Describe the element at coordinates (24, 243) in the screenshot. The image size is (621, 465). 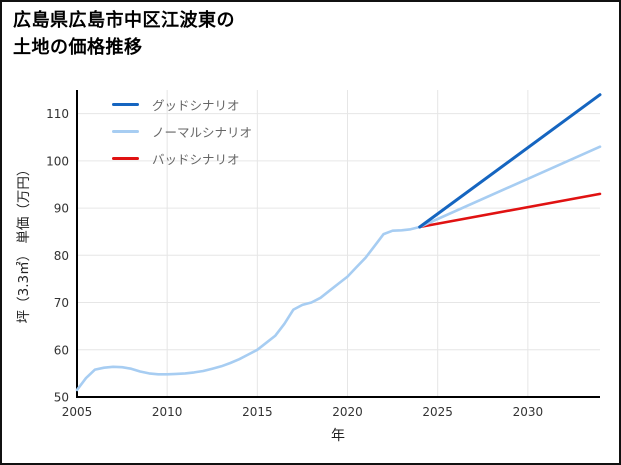
I see `y-axis-label: 坪（3.3㎡） 単価（万円）` at that location.